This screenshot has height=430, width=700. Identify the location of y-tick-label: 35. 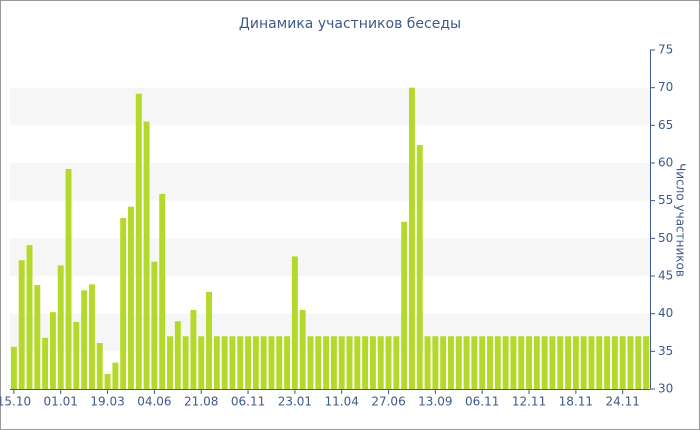
(665, 351).